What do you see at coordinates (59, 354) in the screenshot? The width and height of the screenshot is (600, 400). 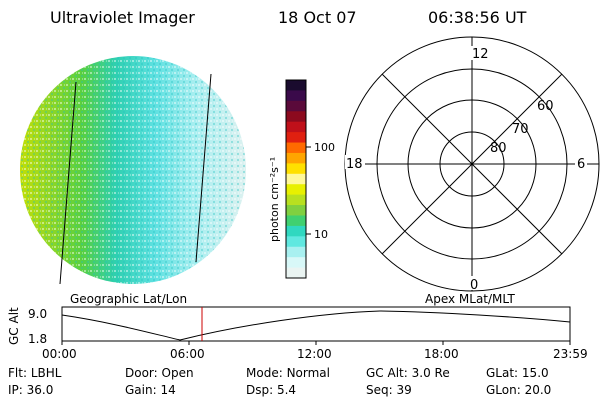 I see `altitude-xtick-0000: 00:00` at bounding box center [59, 354].